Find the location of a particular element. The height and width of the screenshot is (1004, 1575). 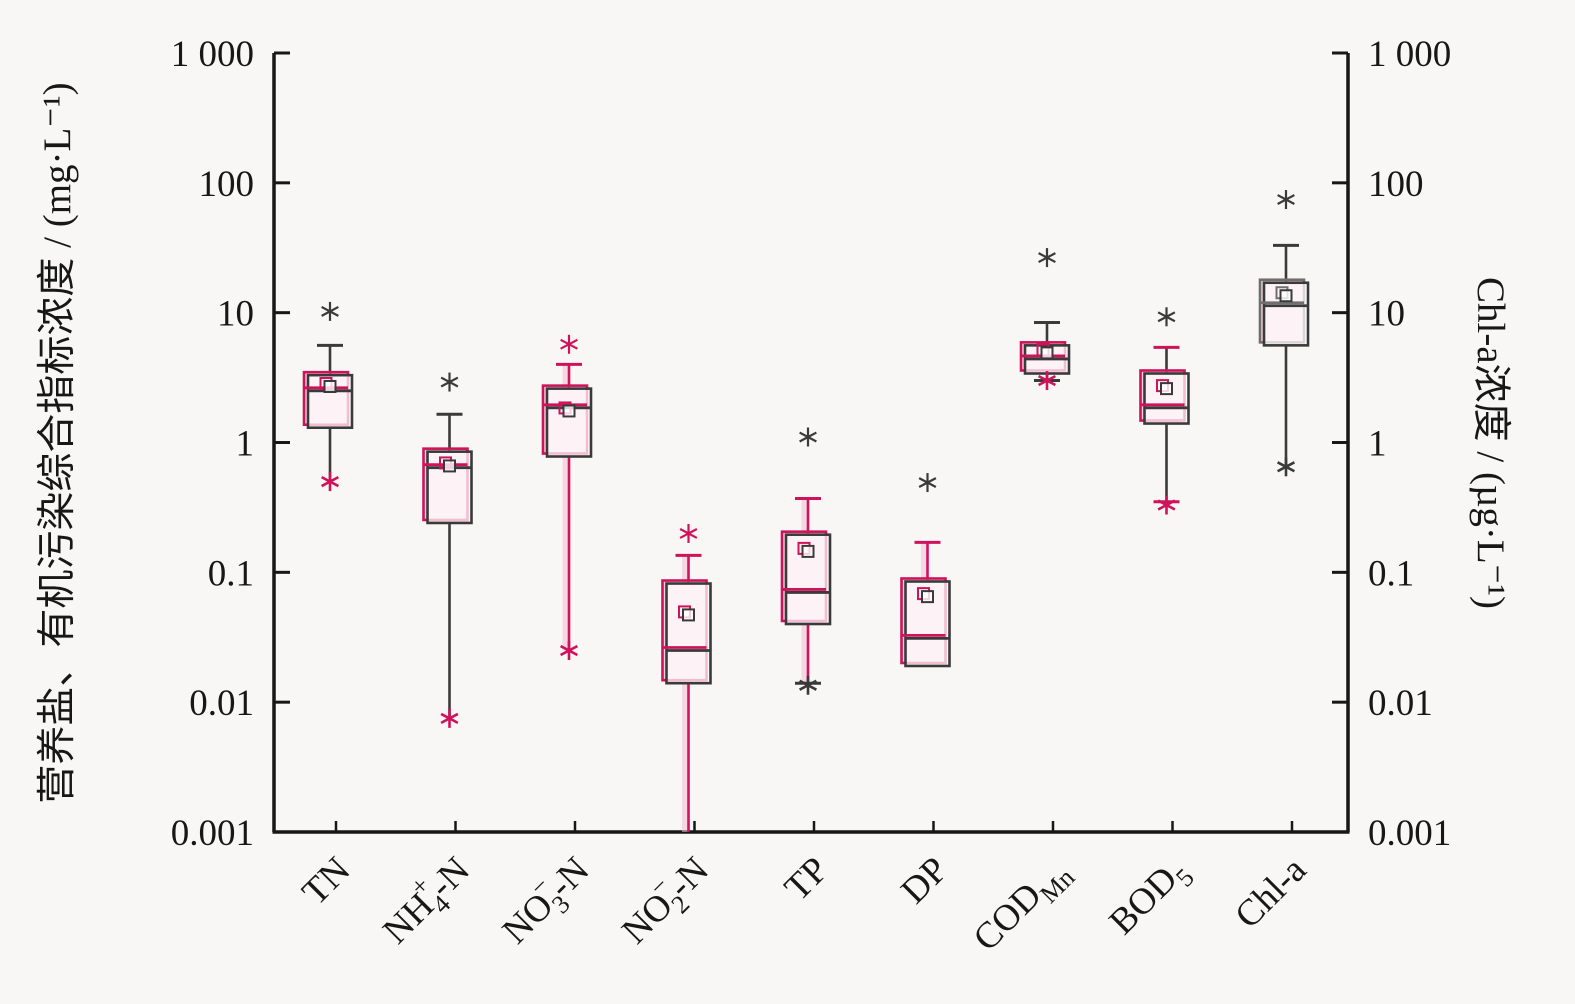

box-CODMn: CODMn is located at coordinates (1023, 606).